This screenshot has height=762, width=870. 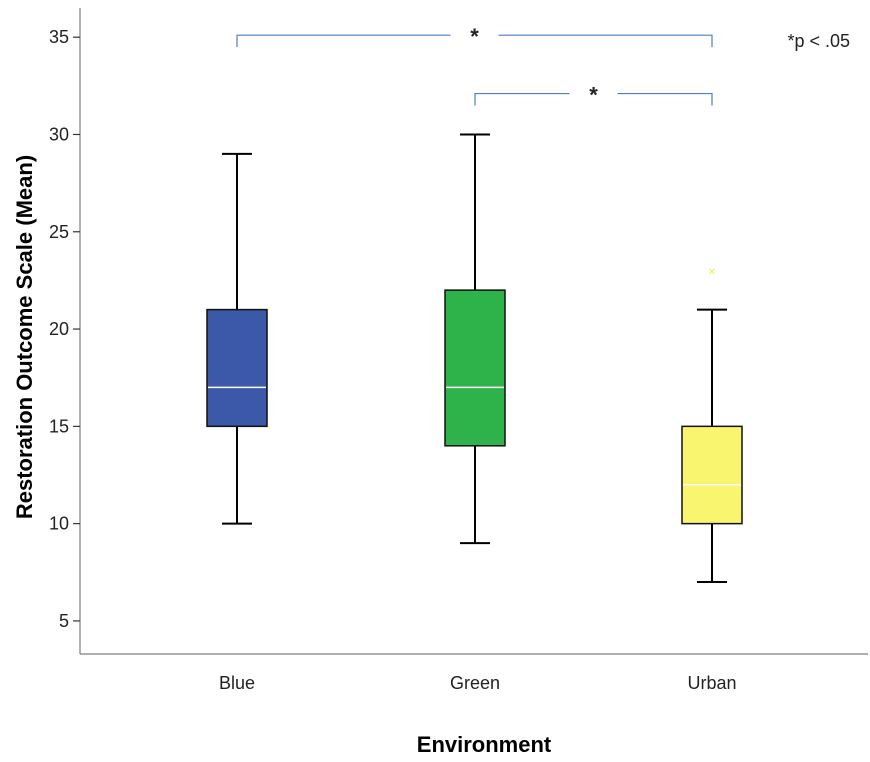 I want to click on box-blue, so click(x=237, y=338).